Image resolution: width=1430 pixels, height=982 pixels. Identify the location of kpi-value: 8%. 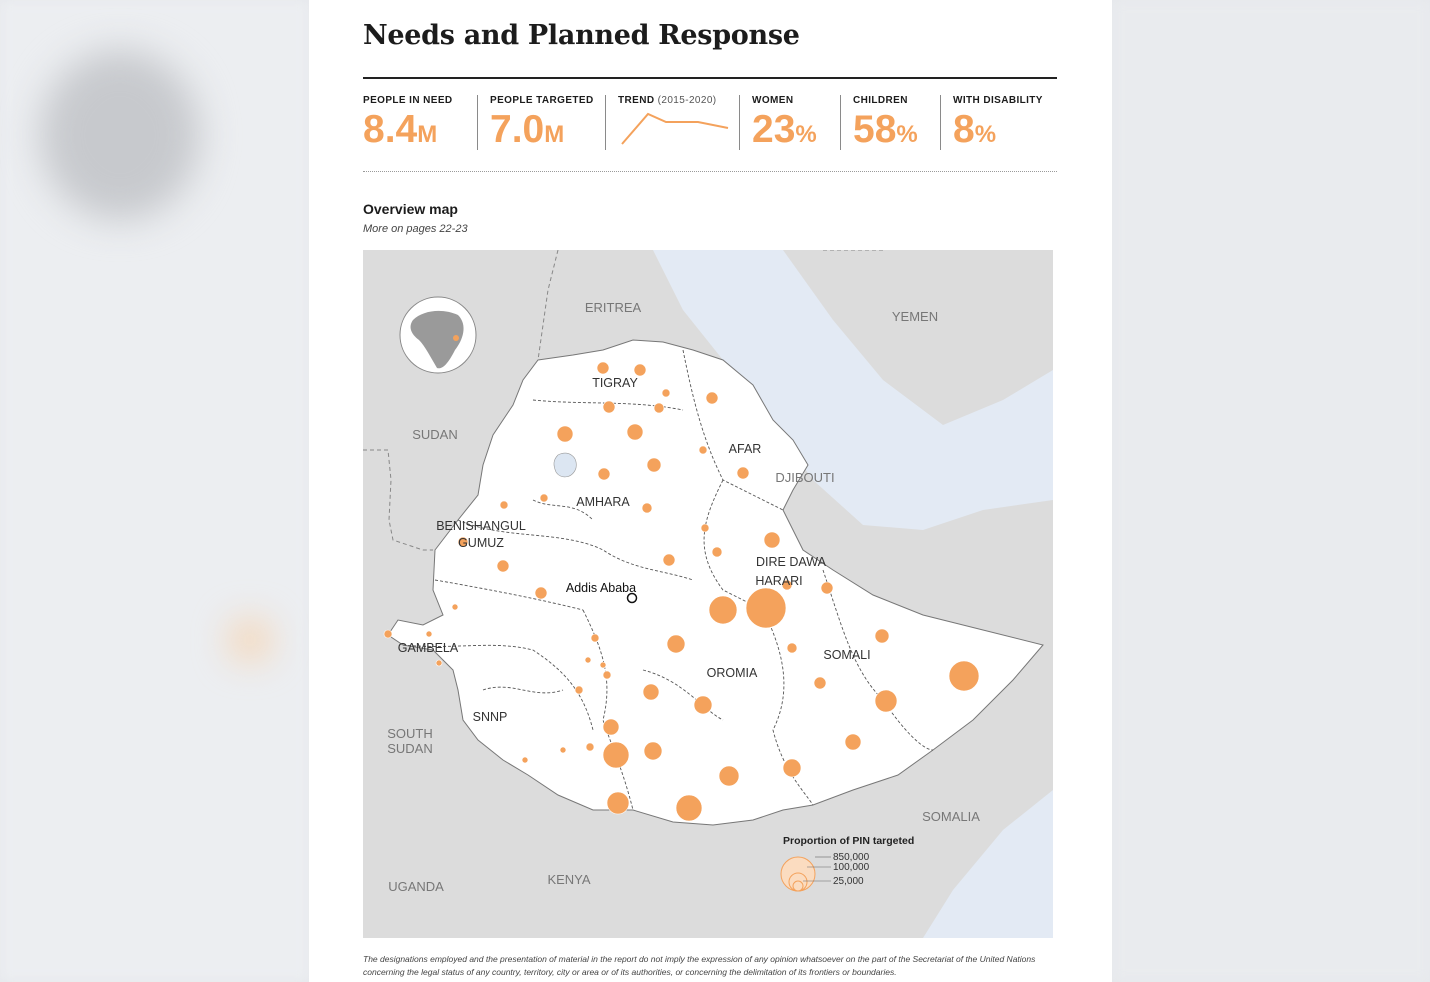
(998, 132).